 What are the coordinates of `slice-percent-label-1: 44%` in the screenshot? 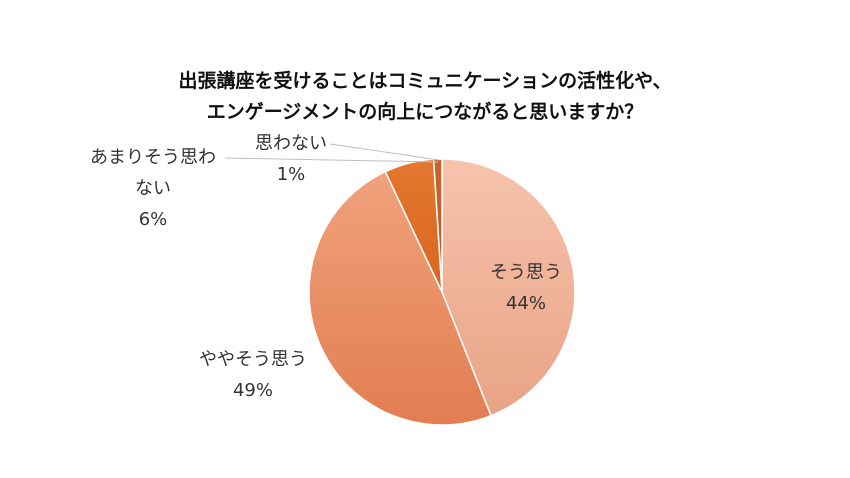 It's located at (526, 303).